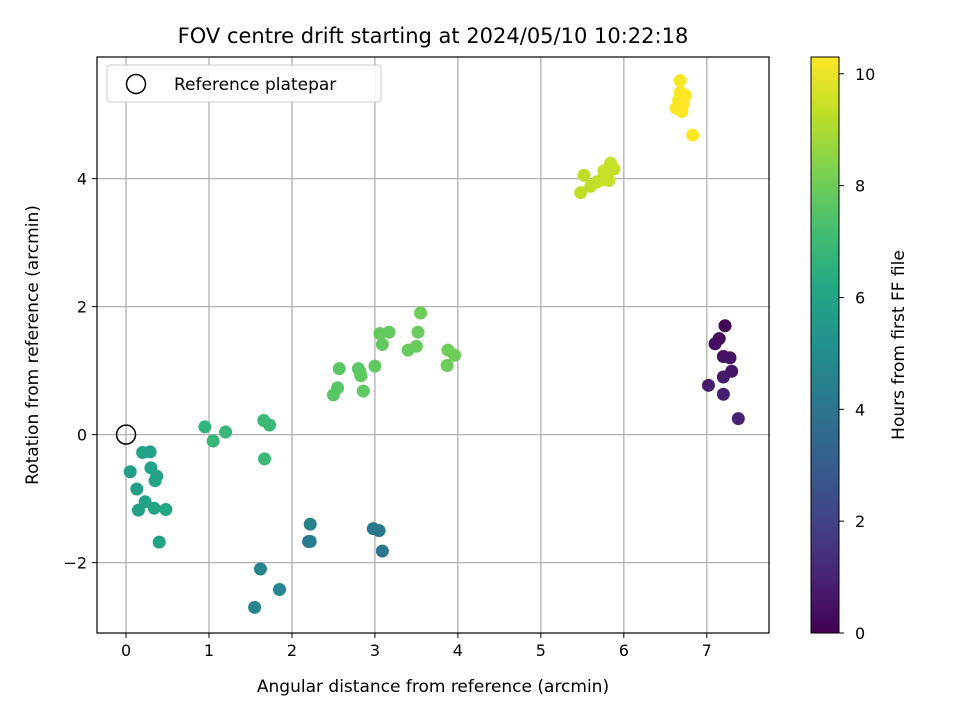  Describe the element at coordinates (82, 435) in the screenshot. I see `y-tick-label: 0` at that location.